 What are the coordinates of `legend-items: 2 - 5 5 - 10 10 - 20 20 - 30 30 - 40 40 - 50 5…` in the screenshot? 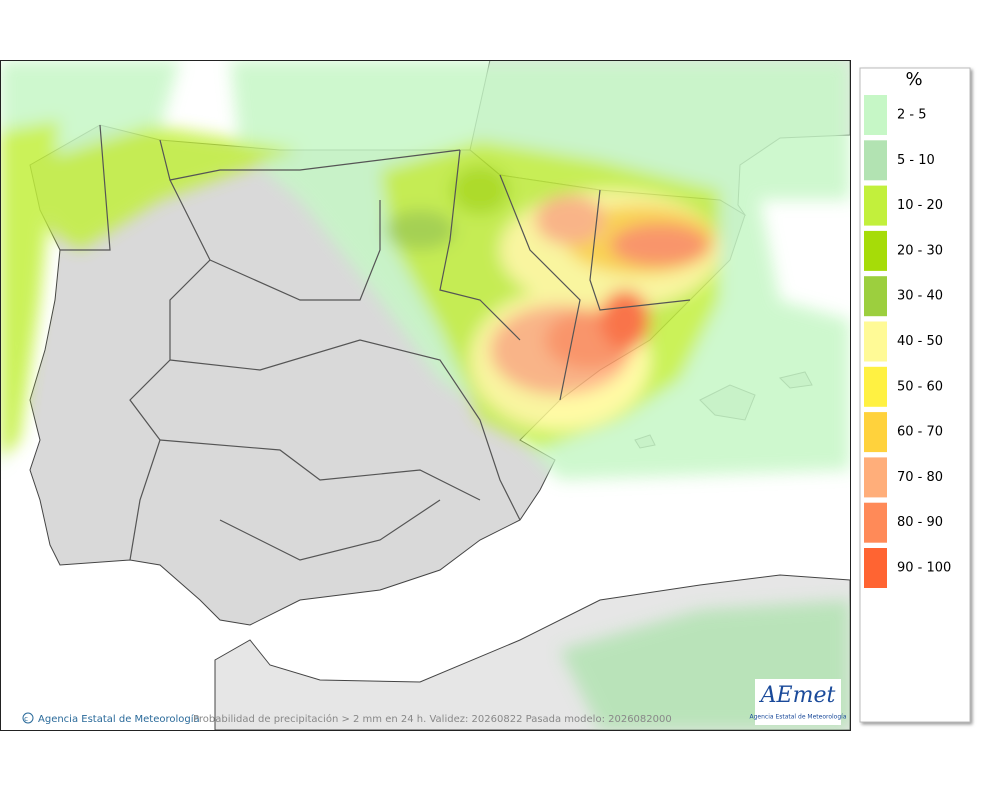 It's located at (907, 341).